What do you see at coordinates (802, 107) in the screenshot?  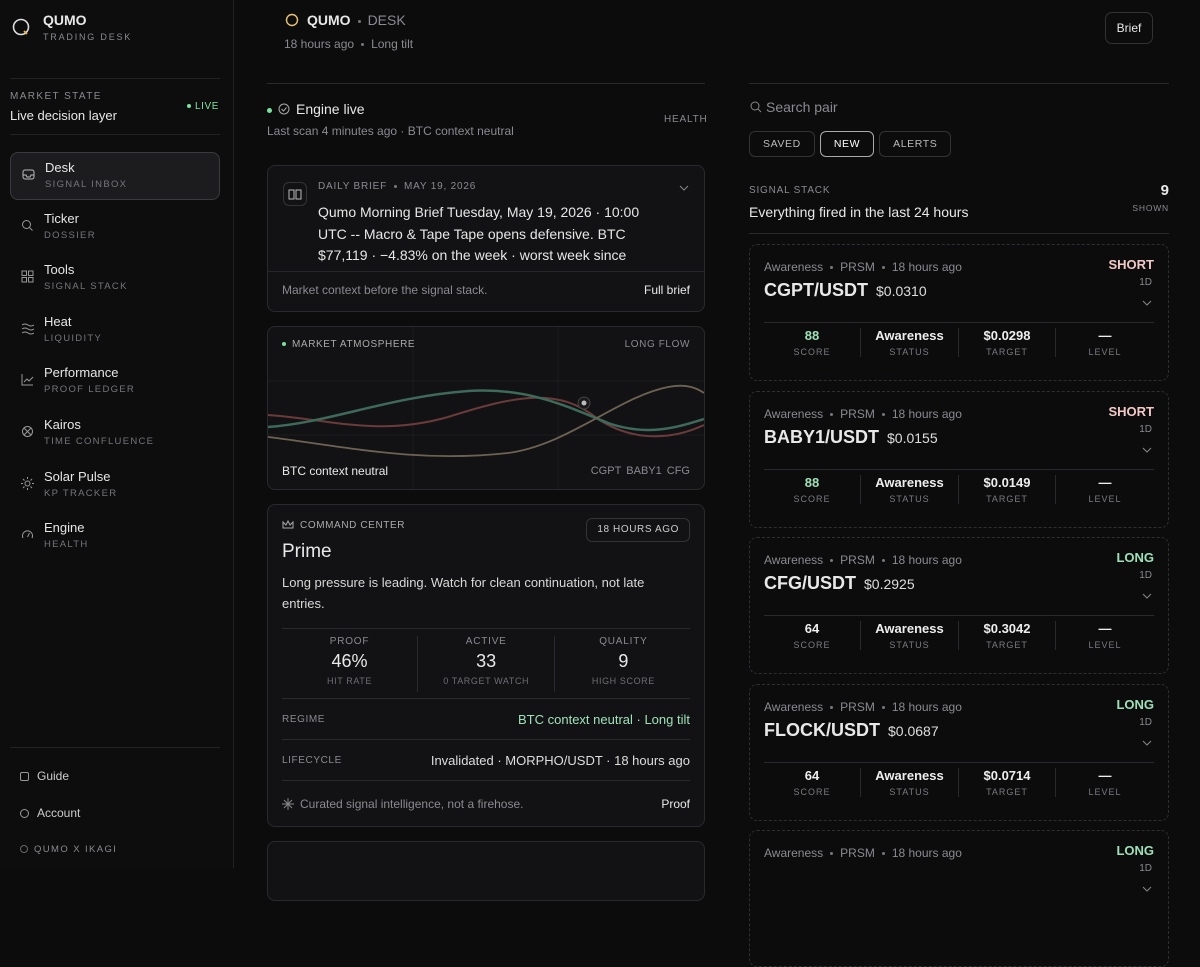 I see `search-input: Search pair` at bounding box center [802, 107].